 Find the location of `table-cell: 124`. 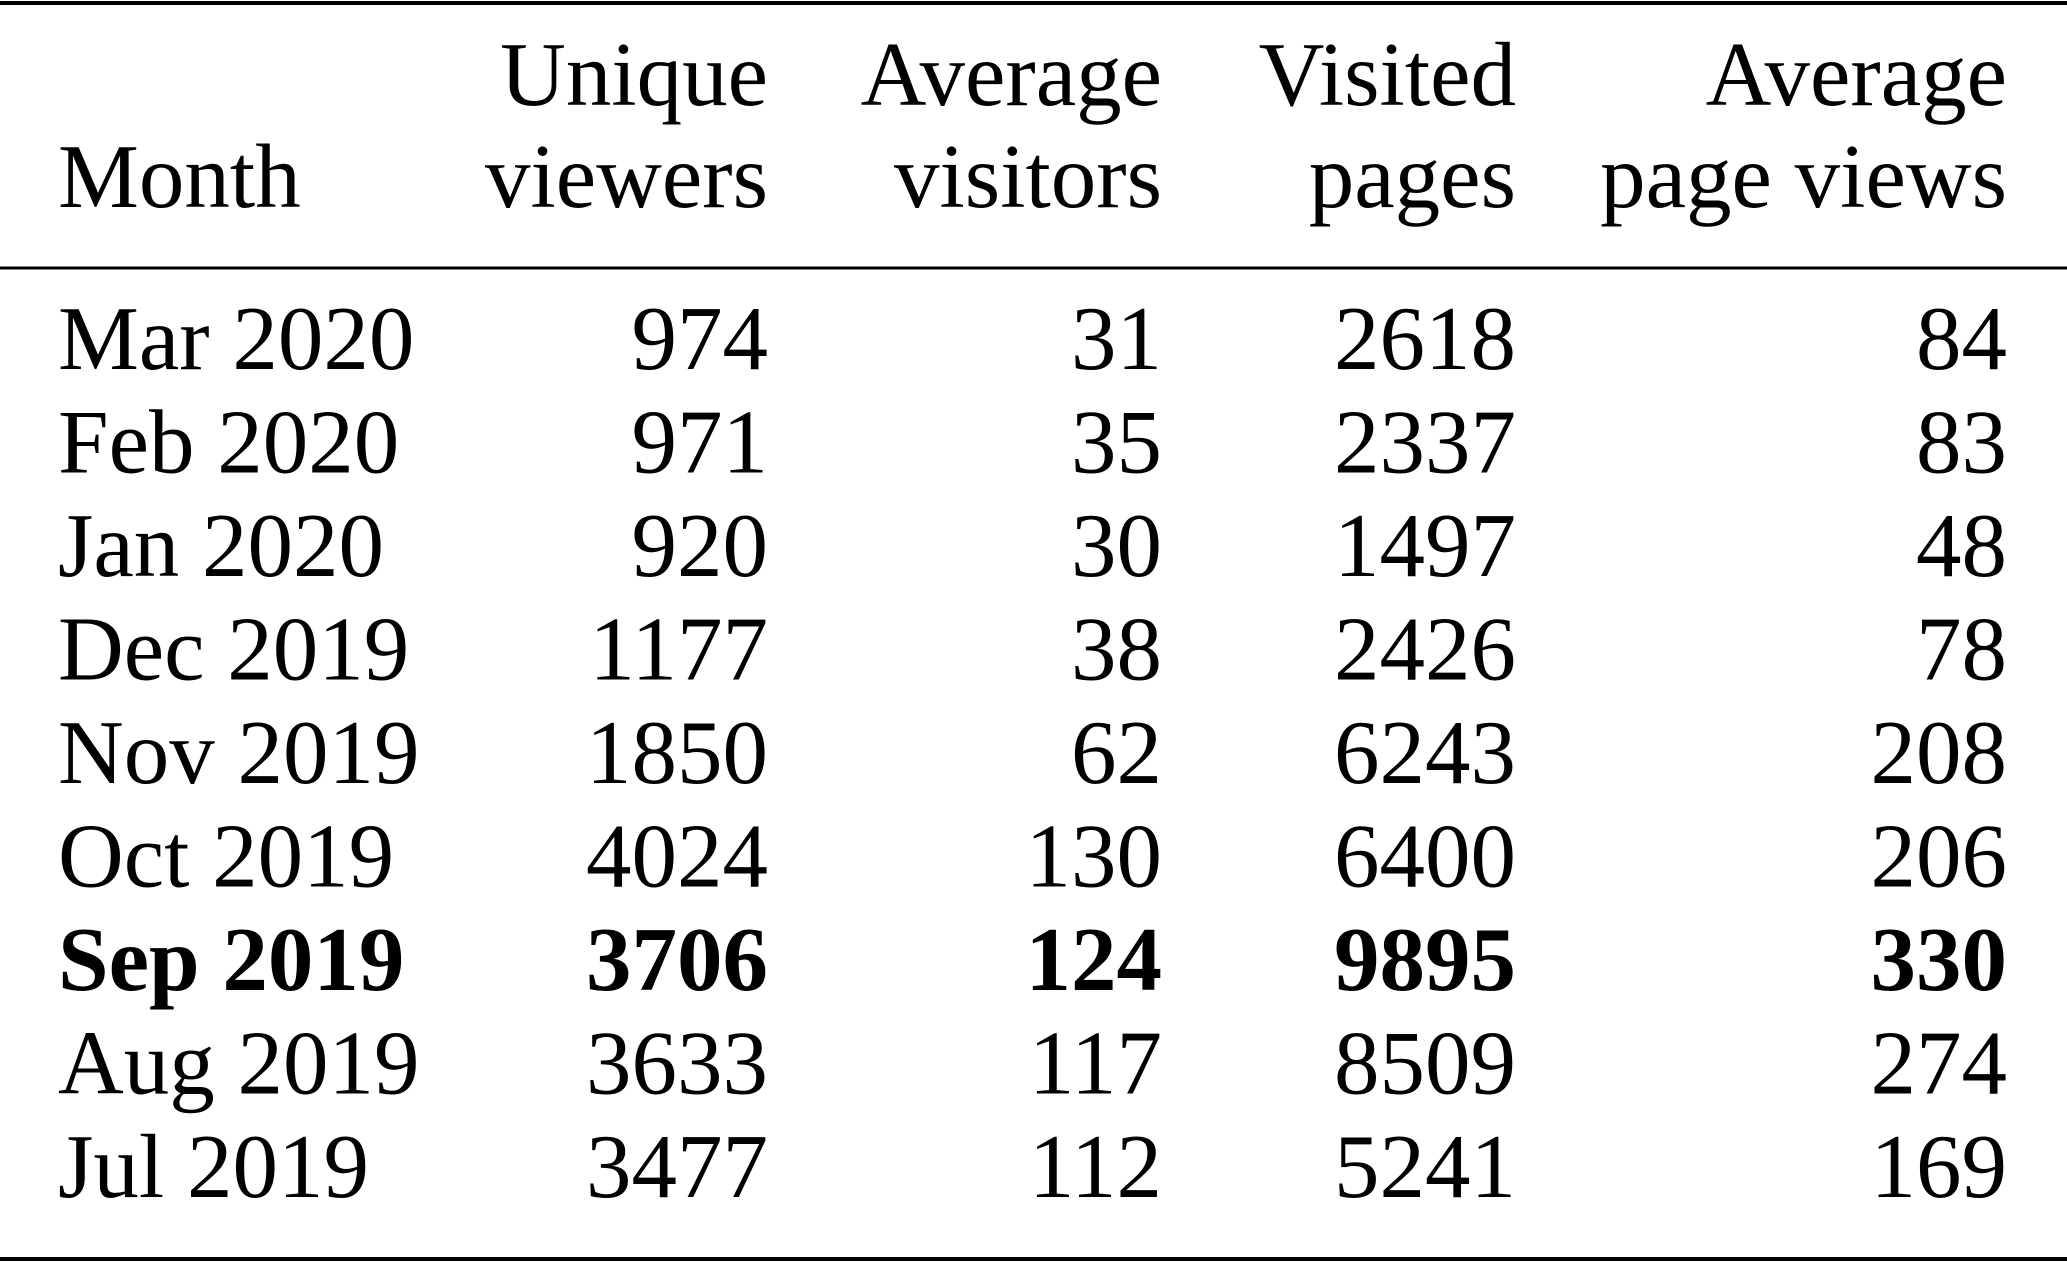

table-cell: 124 is located at coordinates (1094, 959).